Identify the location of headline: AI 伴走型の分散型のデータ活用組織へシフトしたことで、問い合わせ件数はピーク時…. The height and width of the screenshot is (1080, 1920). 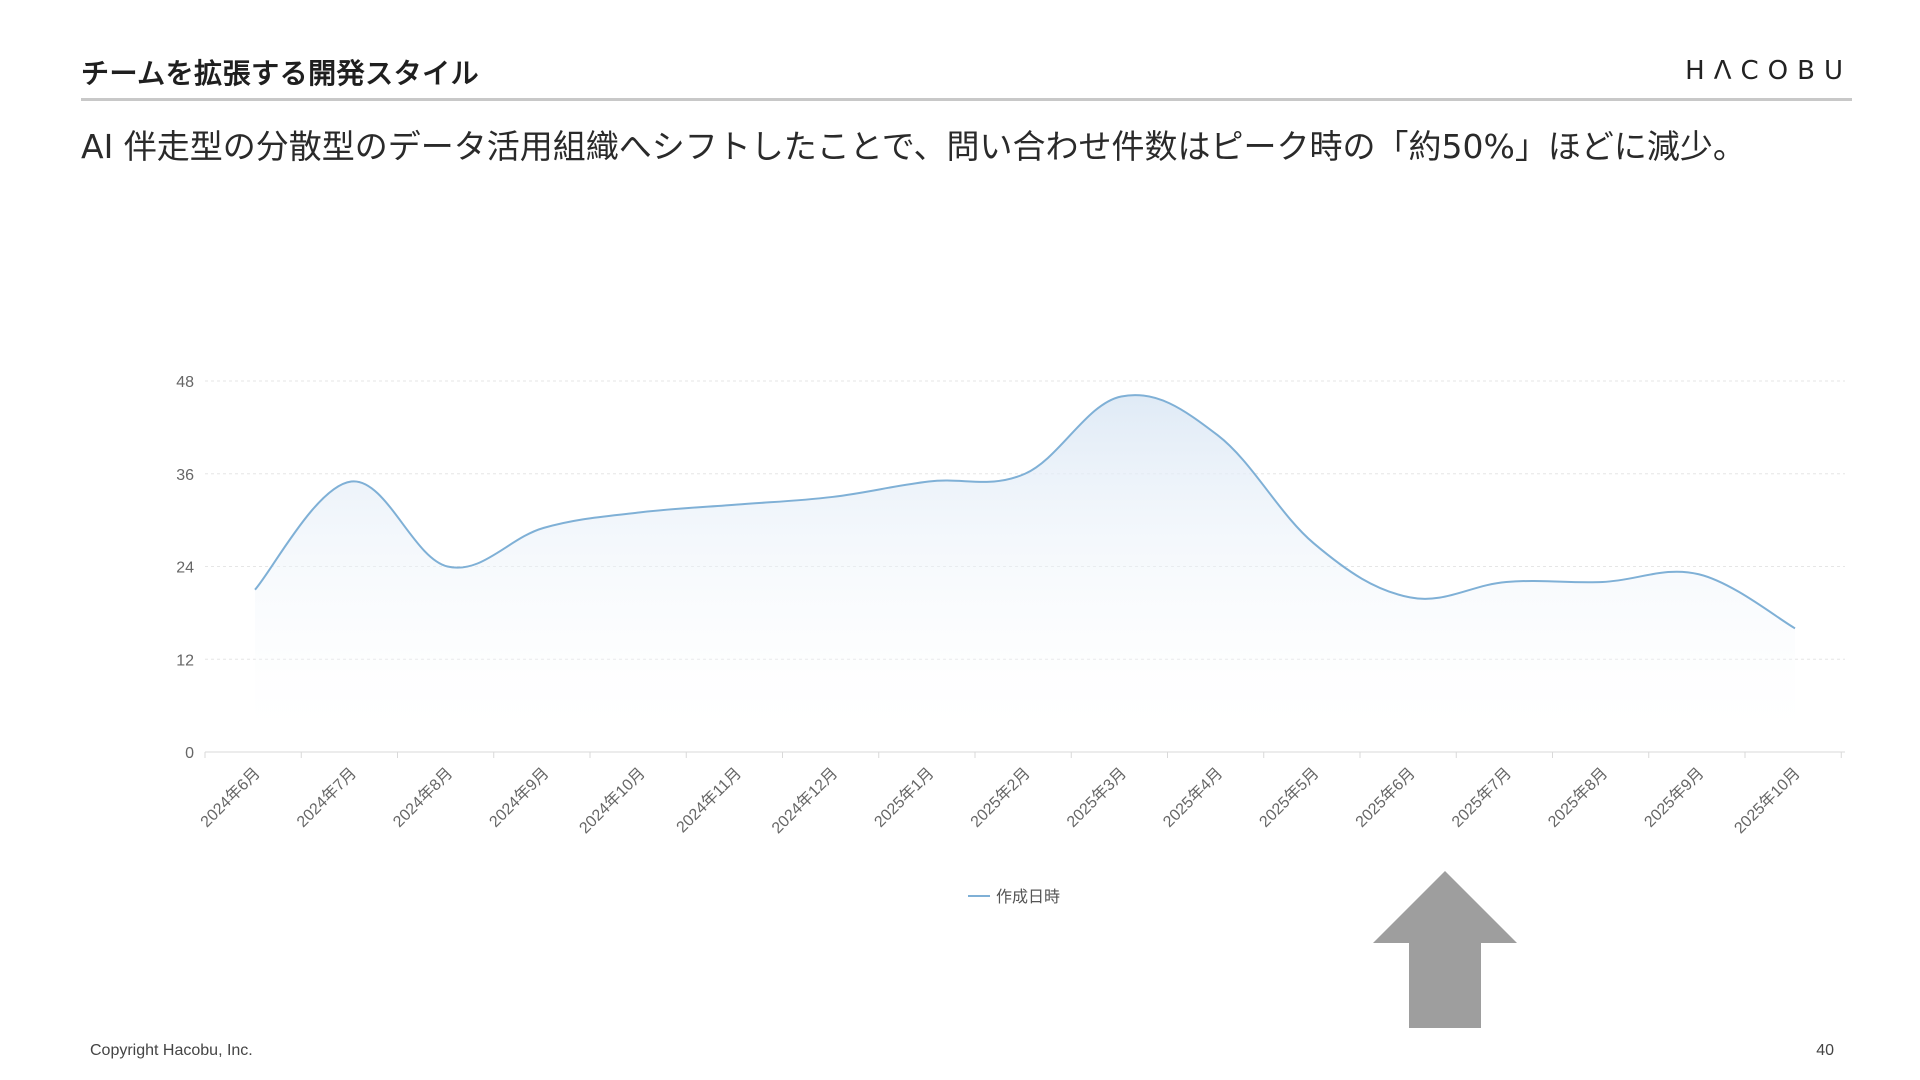
(913, 146).